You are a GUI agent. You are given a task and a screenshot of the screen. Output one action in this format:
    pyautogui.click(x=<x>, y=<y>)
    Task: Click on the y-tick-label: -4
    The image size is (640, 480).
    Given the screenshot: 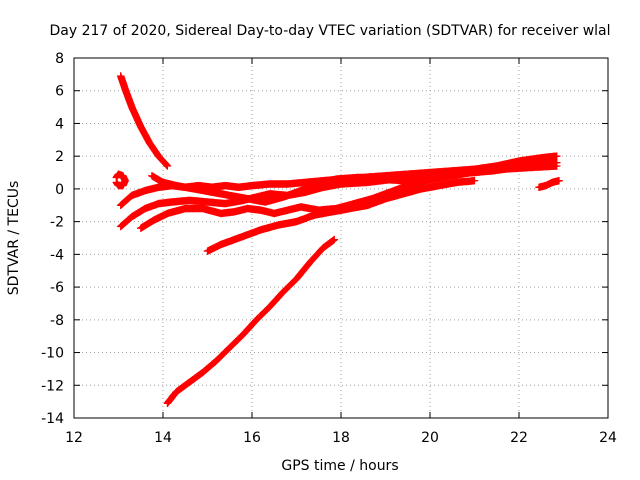 What is the action you would take?
    pyautogui.click(x=57, y=255)
    